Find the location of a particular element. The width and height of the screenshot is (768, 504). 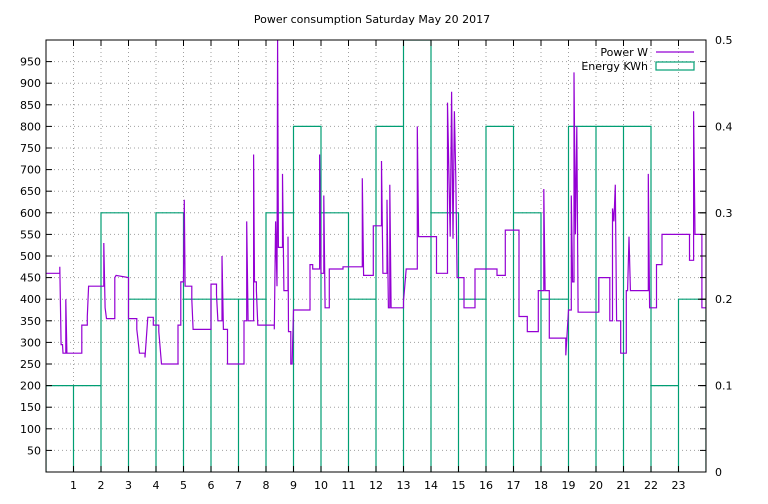

y-tick-label: 250 is located at coordinates (30, 364).